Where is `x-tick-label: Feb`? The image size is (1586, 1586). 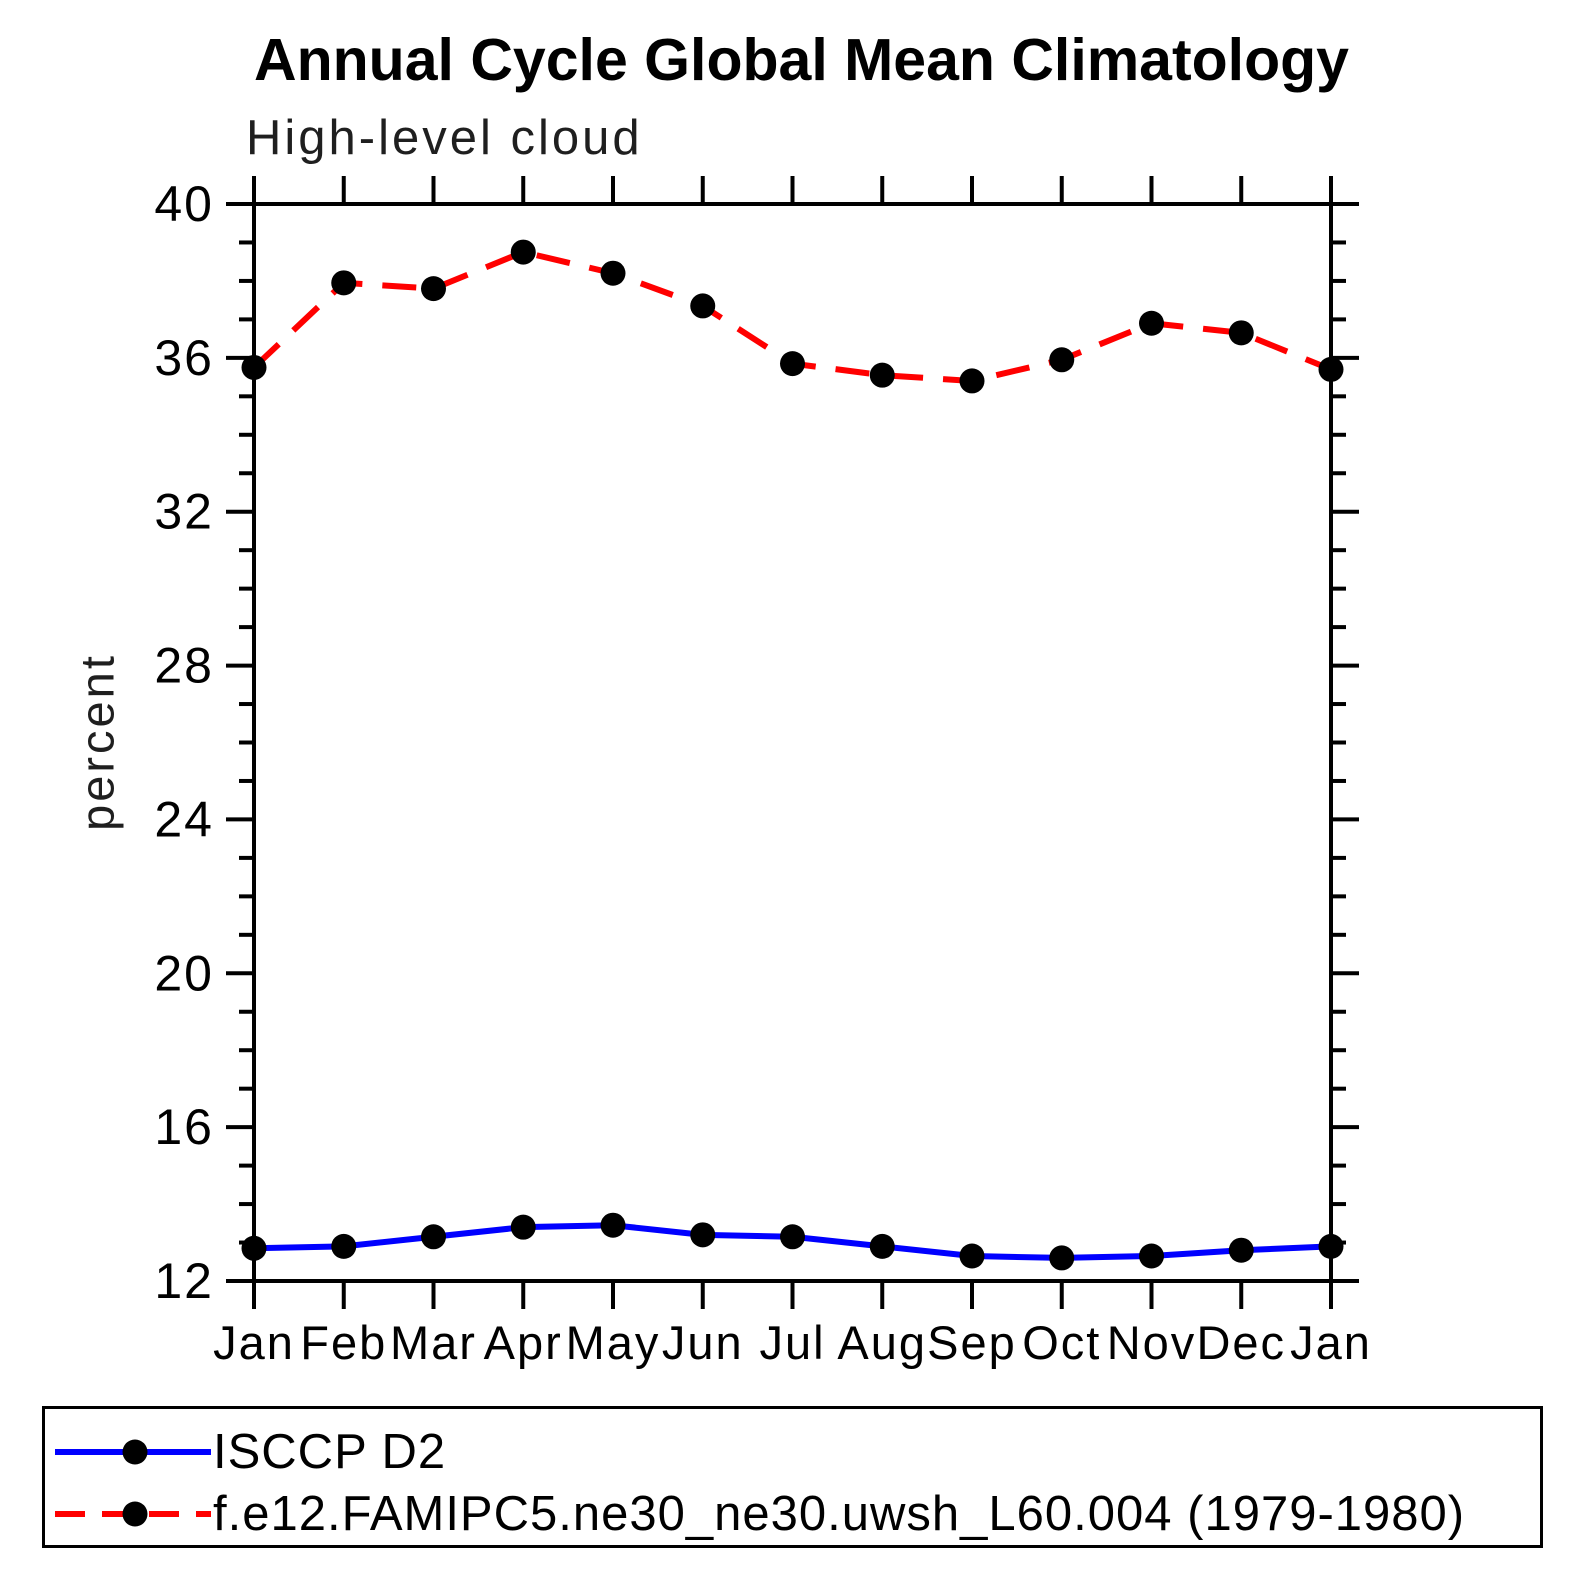
x-tick-label: Feb is located at coordinates (343, 1342).